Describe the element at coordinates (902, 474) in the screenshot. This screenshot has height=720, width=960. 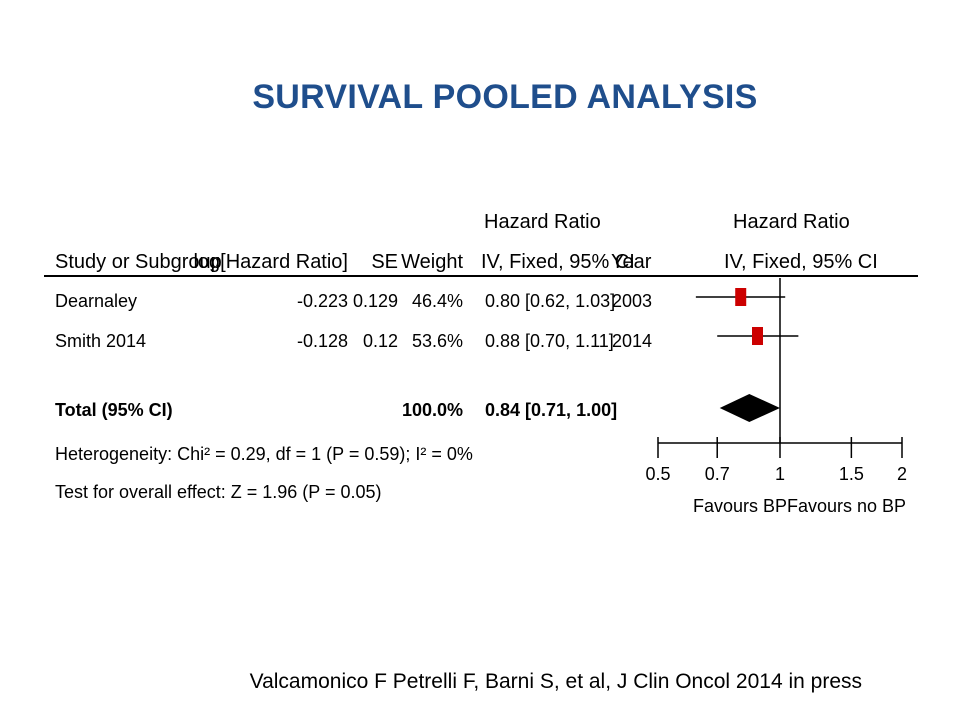
I see `x-tick-label: 2` at that location.